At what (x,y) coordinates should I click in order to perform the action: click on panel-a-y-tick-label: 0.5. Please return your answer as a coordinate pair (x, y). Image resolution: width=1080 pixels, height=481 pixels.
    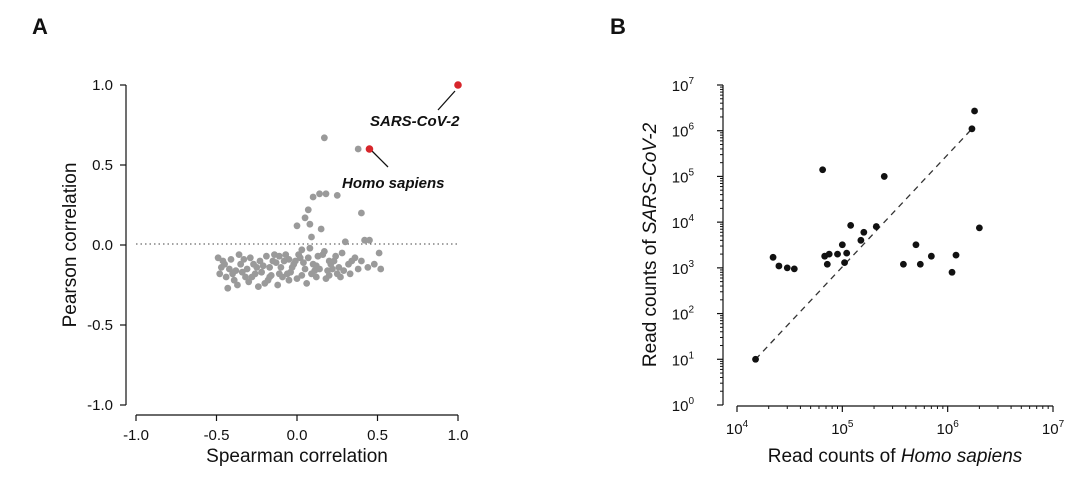
    Looking at the image, I should click on (102, 165).